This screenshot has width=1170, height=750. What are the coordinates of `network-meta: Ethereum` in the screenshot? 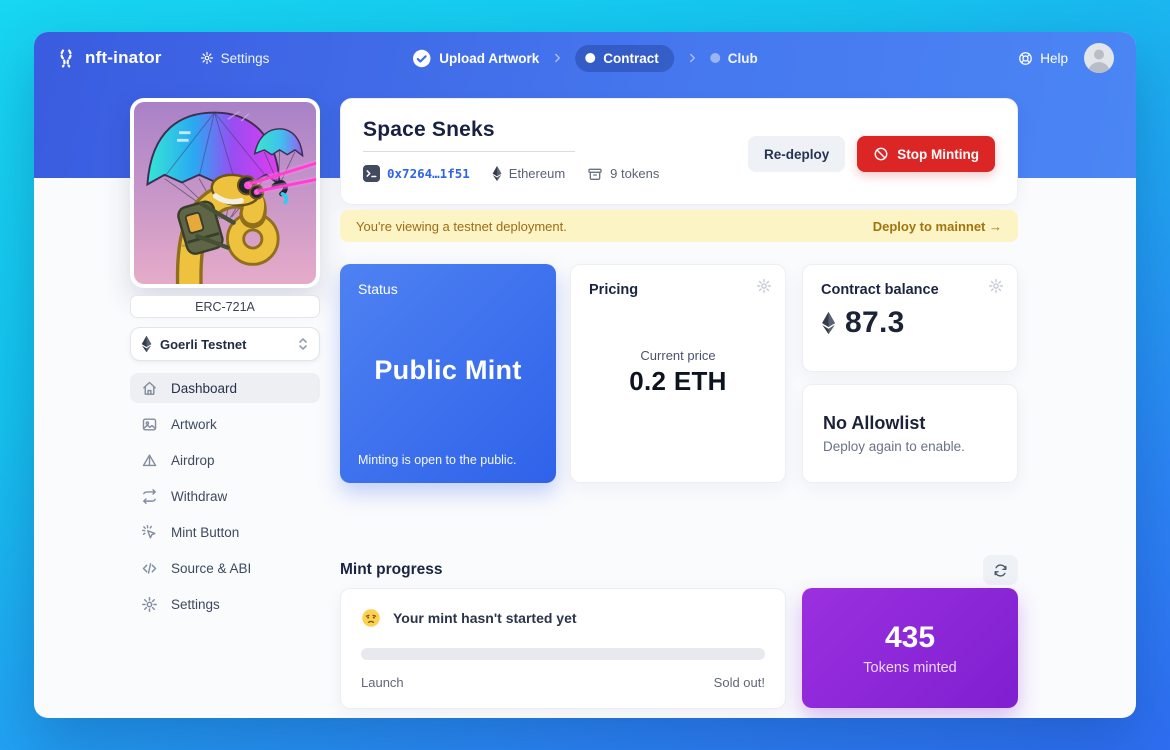 It's located at (528, 173).